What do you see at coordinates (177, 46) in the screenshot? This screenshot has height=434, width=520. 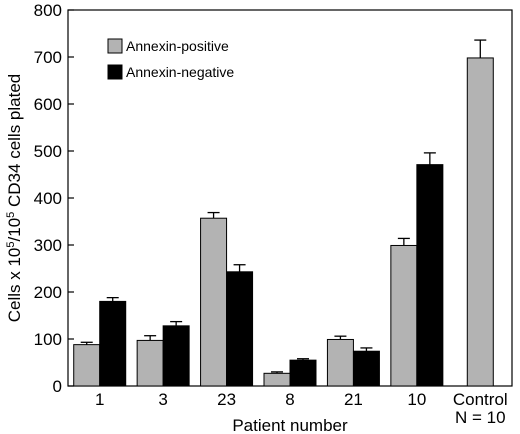 I see `legend-label: Annexin-positive` at bounding box center [177, 46].